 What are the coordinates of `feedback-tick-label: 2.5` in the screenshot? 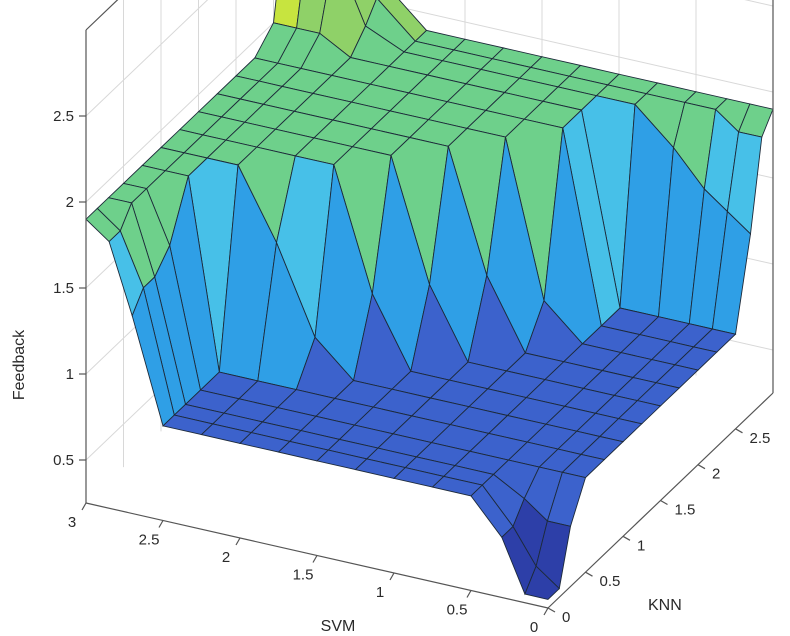 It's located at (63, 116).